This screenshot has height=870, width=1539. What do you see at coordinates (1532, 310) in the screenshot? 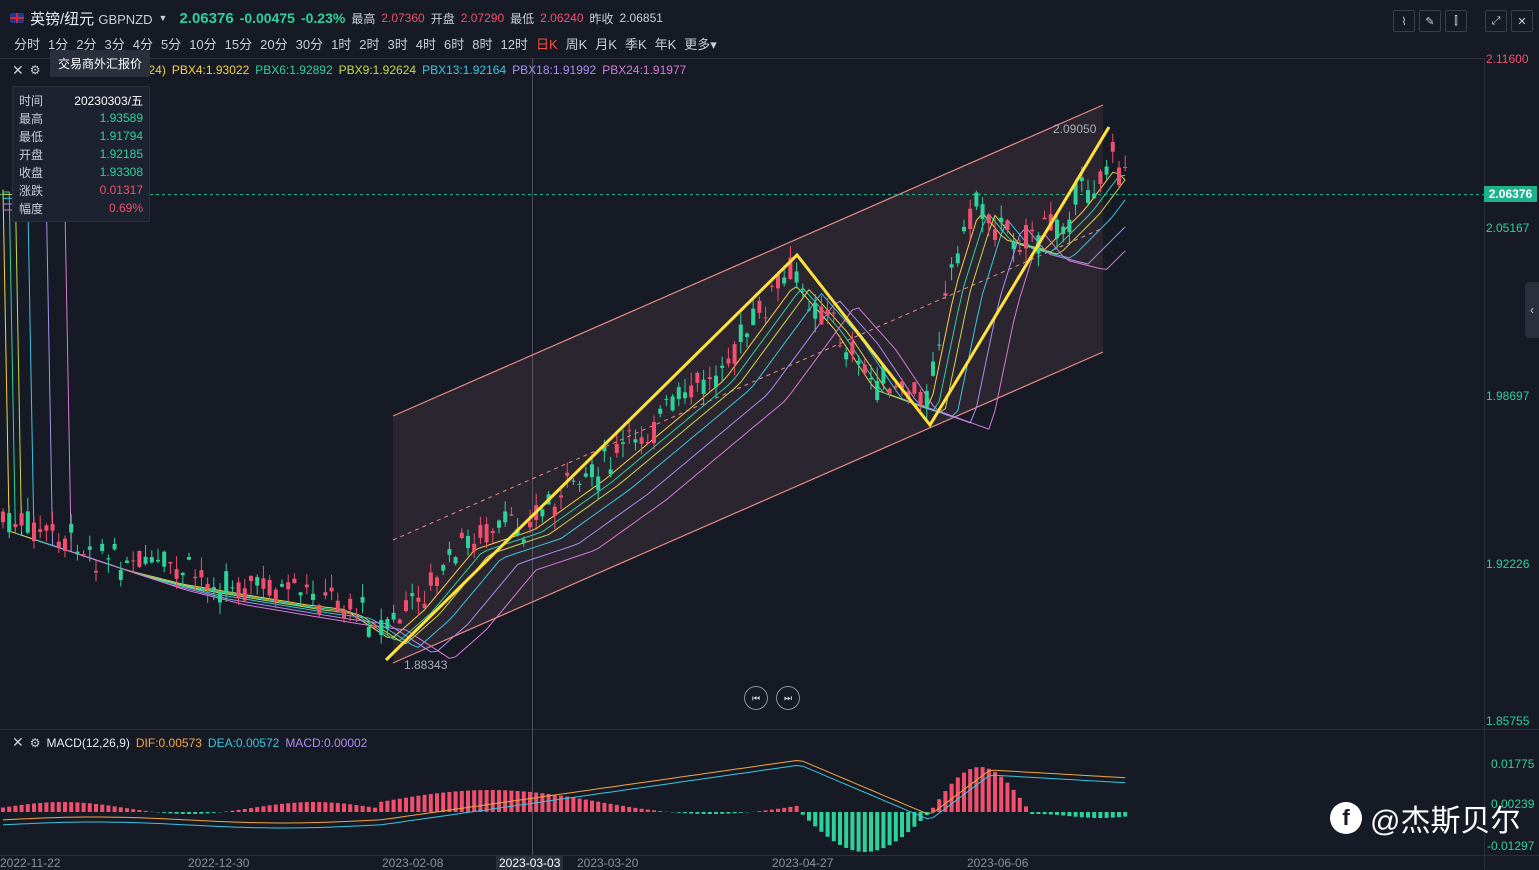
I see `collapse-panel-button: ‹` at bounding box center [1532, 310].